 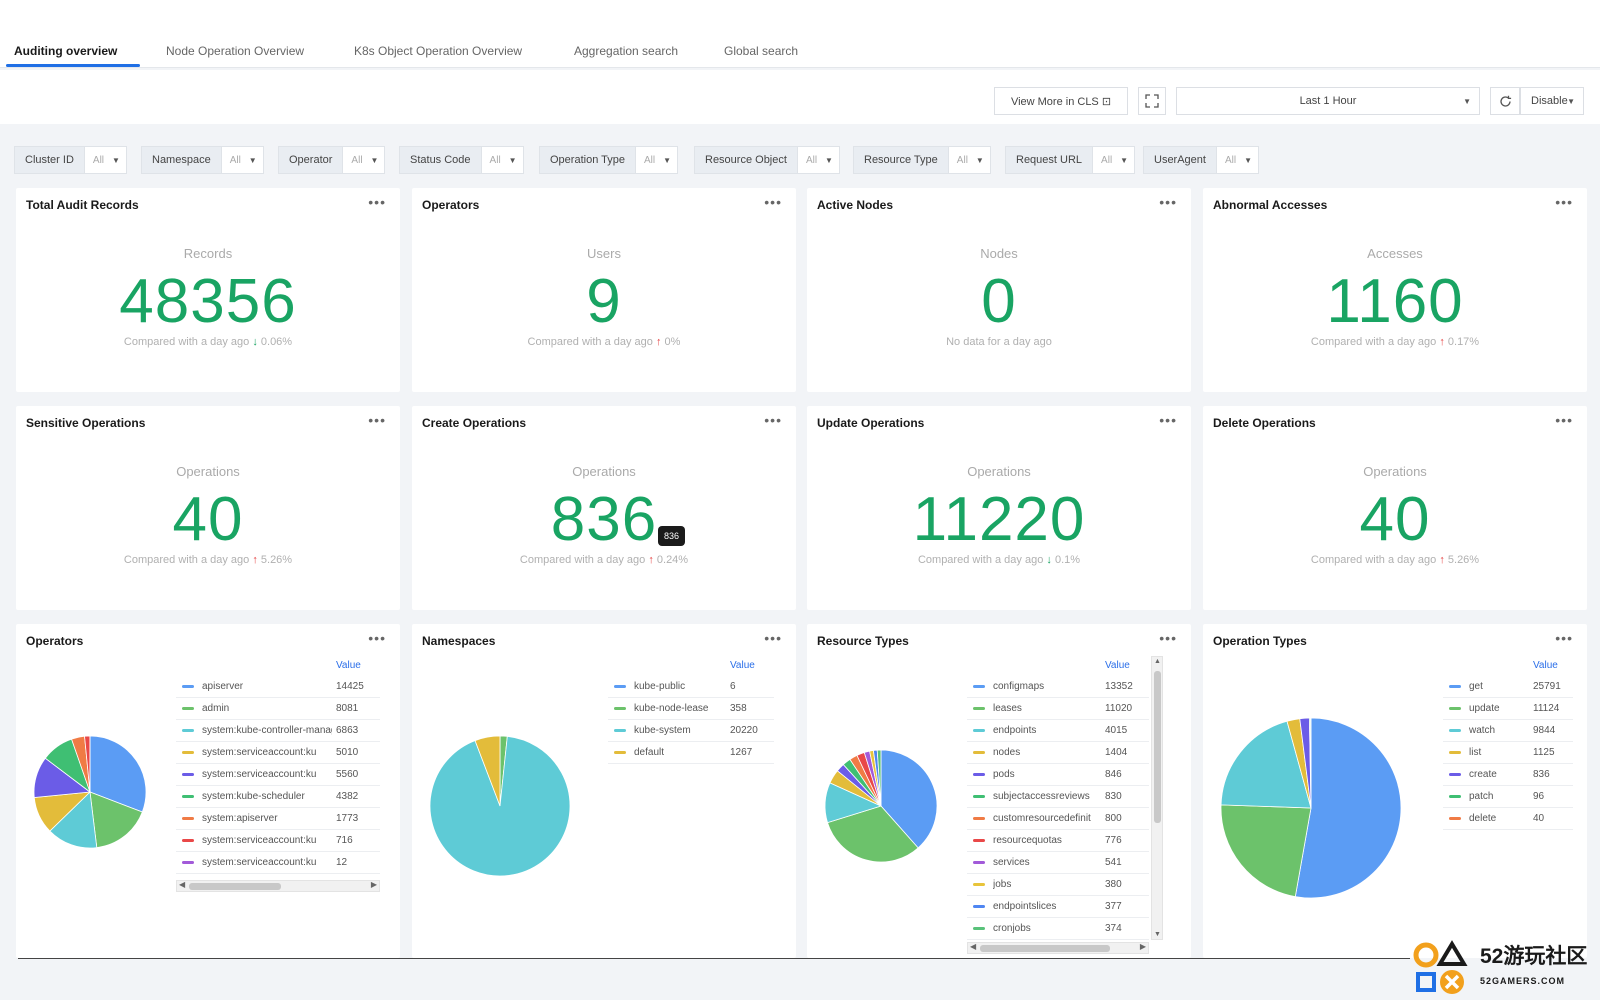 What do you see at coordinates (364, 160) in the screenshot?
I see `filter-operator-select: All ▼` at bounding box center [364, 160].